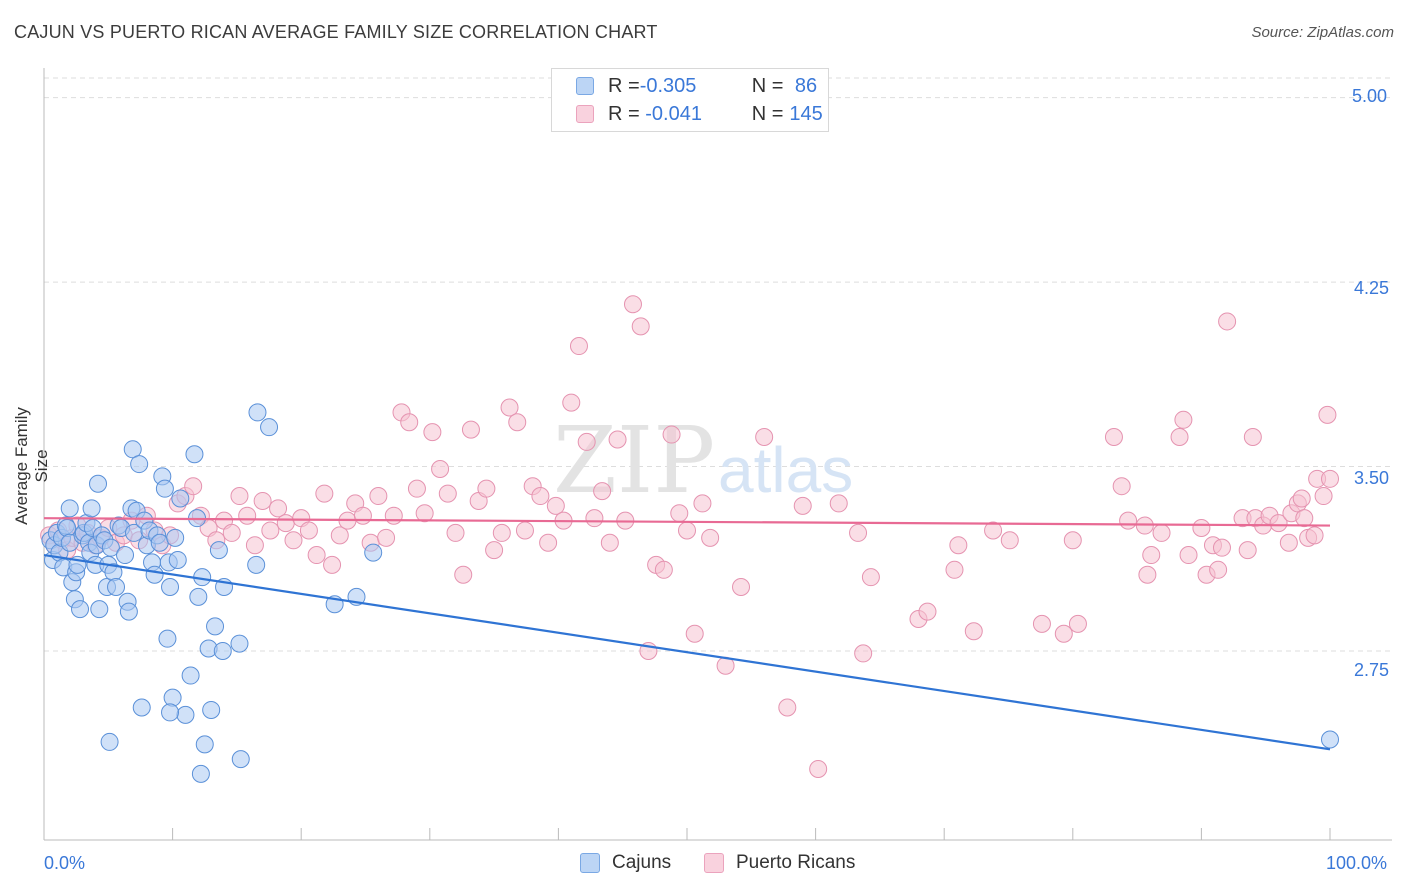  I want to click on legend-label-cajuns: Cajuns, so click(642, 862).